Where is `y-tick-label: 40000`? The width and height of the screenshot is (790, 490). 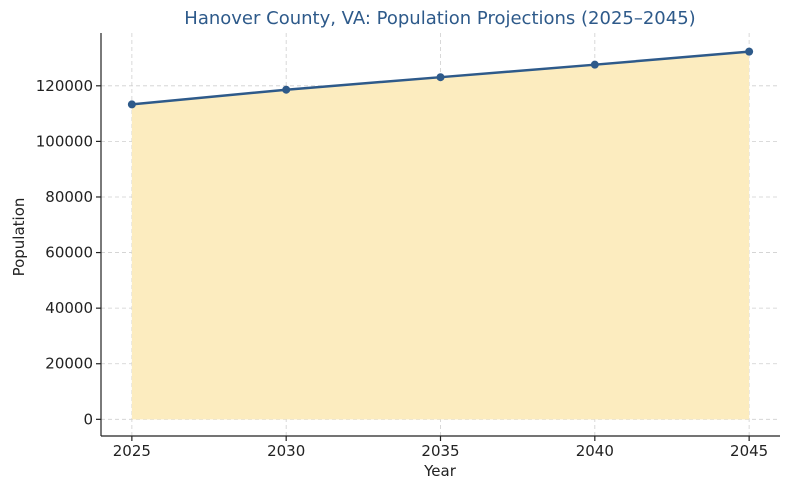 y-tick-label: 40000 is located at coordinates (69, 308).